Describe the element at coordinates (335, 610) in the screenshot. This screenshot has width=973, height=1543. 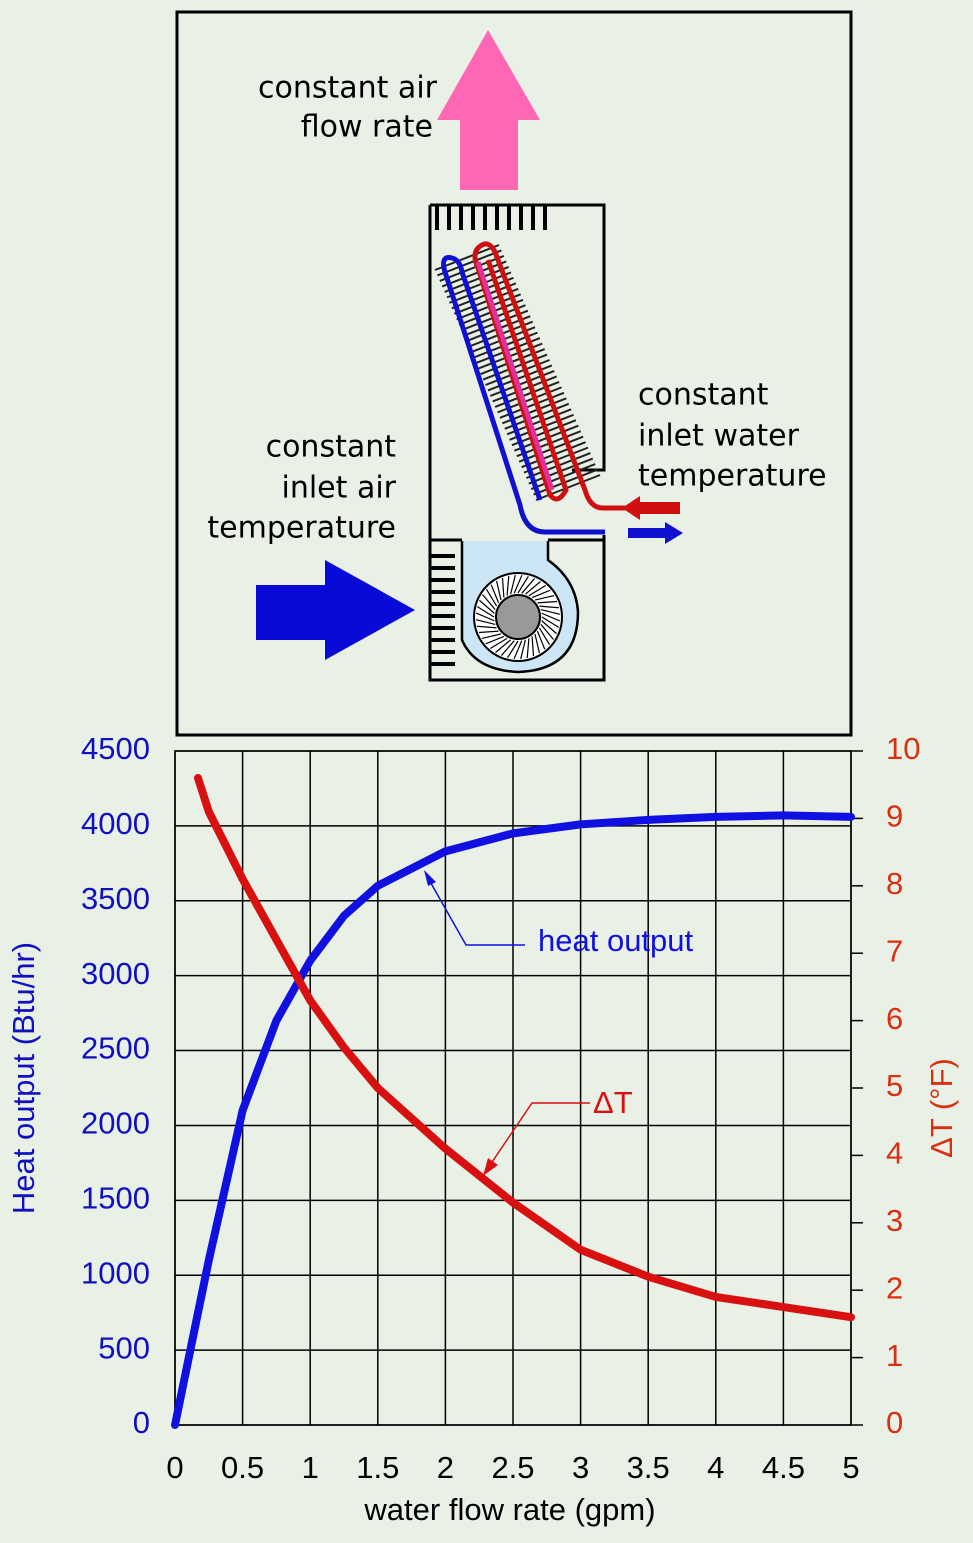
I see `air-in-arrow` at that location.